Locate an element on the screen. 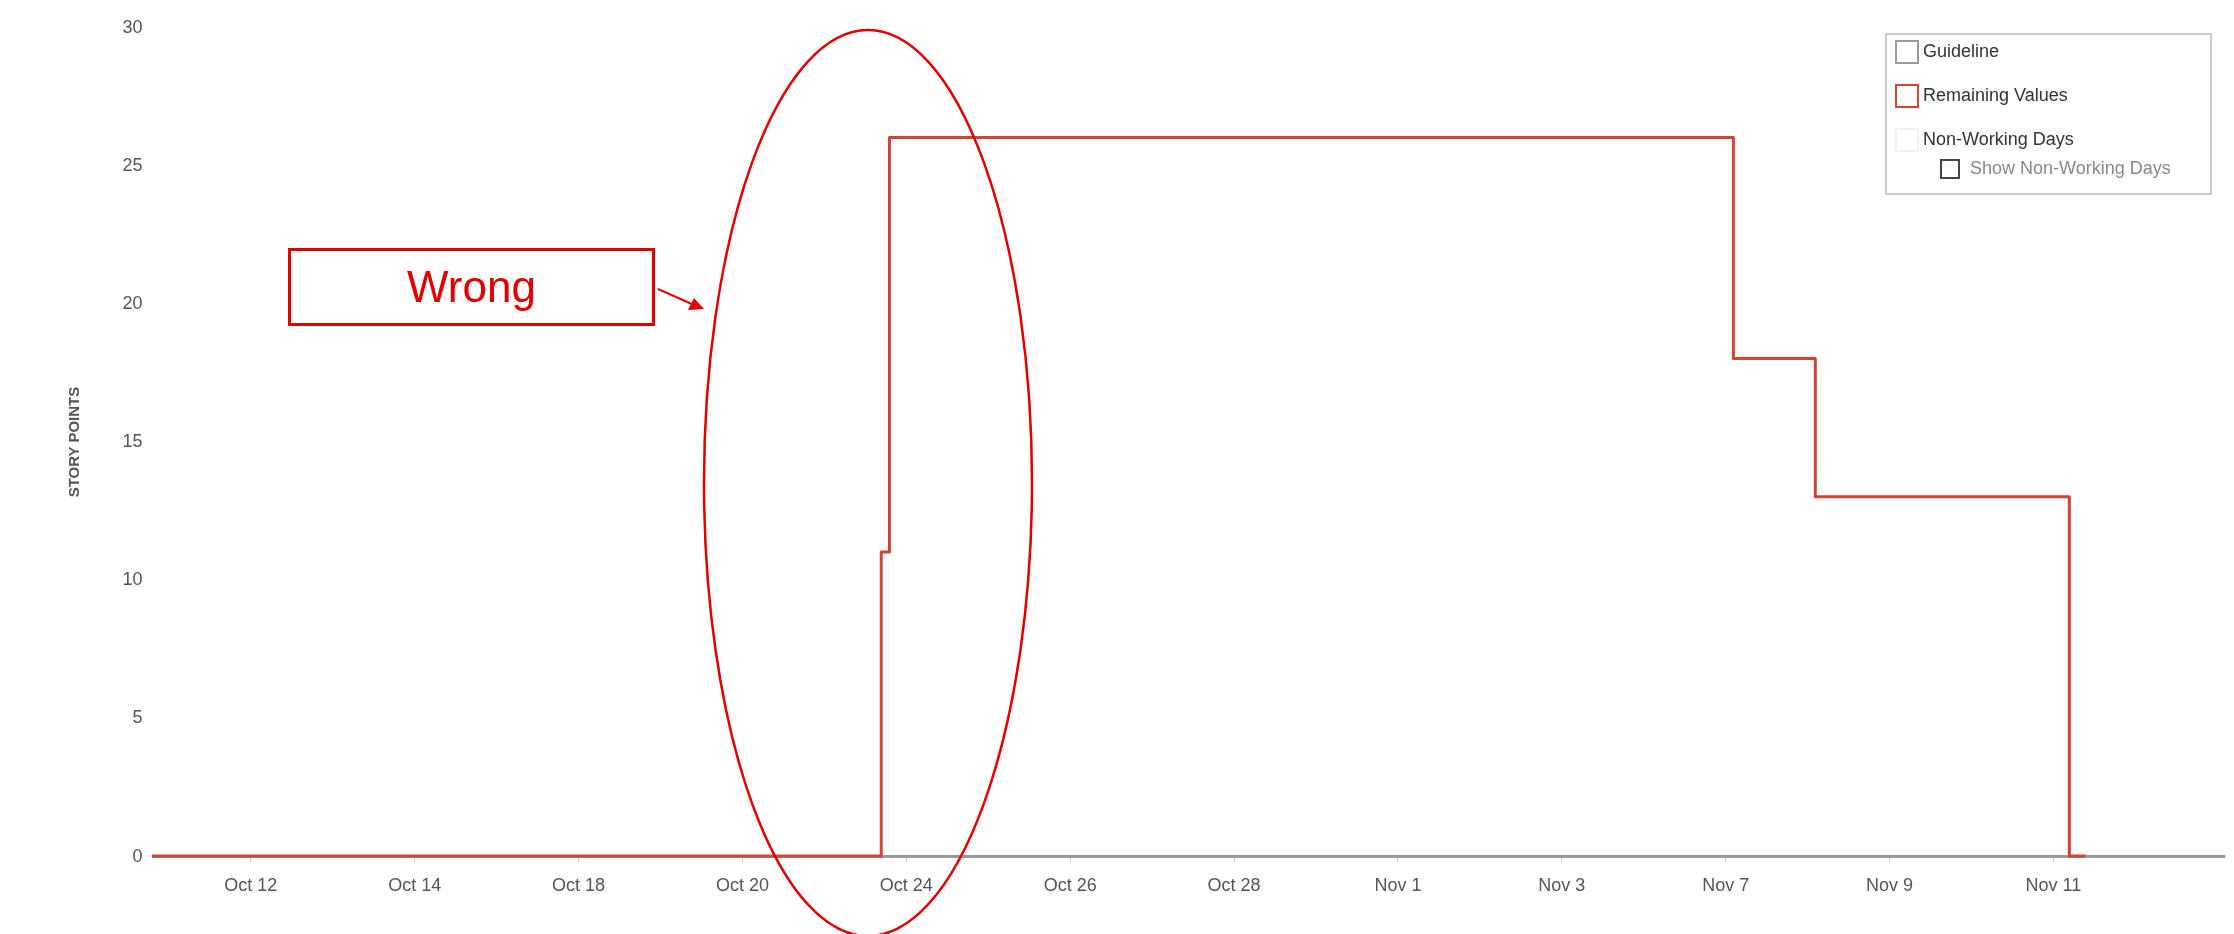  x-tick-label: Oct 26 is located at coordinates (1070, 884).